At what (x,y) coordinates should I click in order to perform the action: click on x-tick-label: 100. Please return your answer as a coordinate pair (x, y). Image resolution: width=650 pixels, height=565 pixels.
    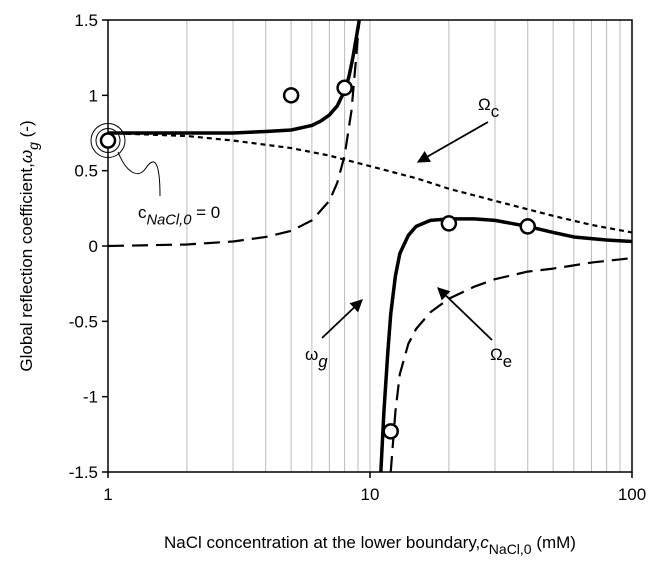
    Looking at the image, I should click on (632, 494).